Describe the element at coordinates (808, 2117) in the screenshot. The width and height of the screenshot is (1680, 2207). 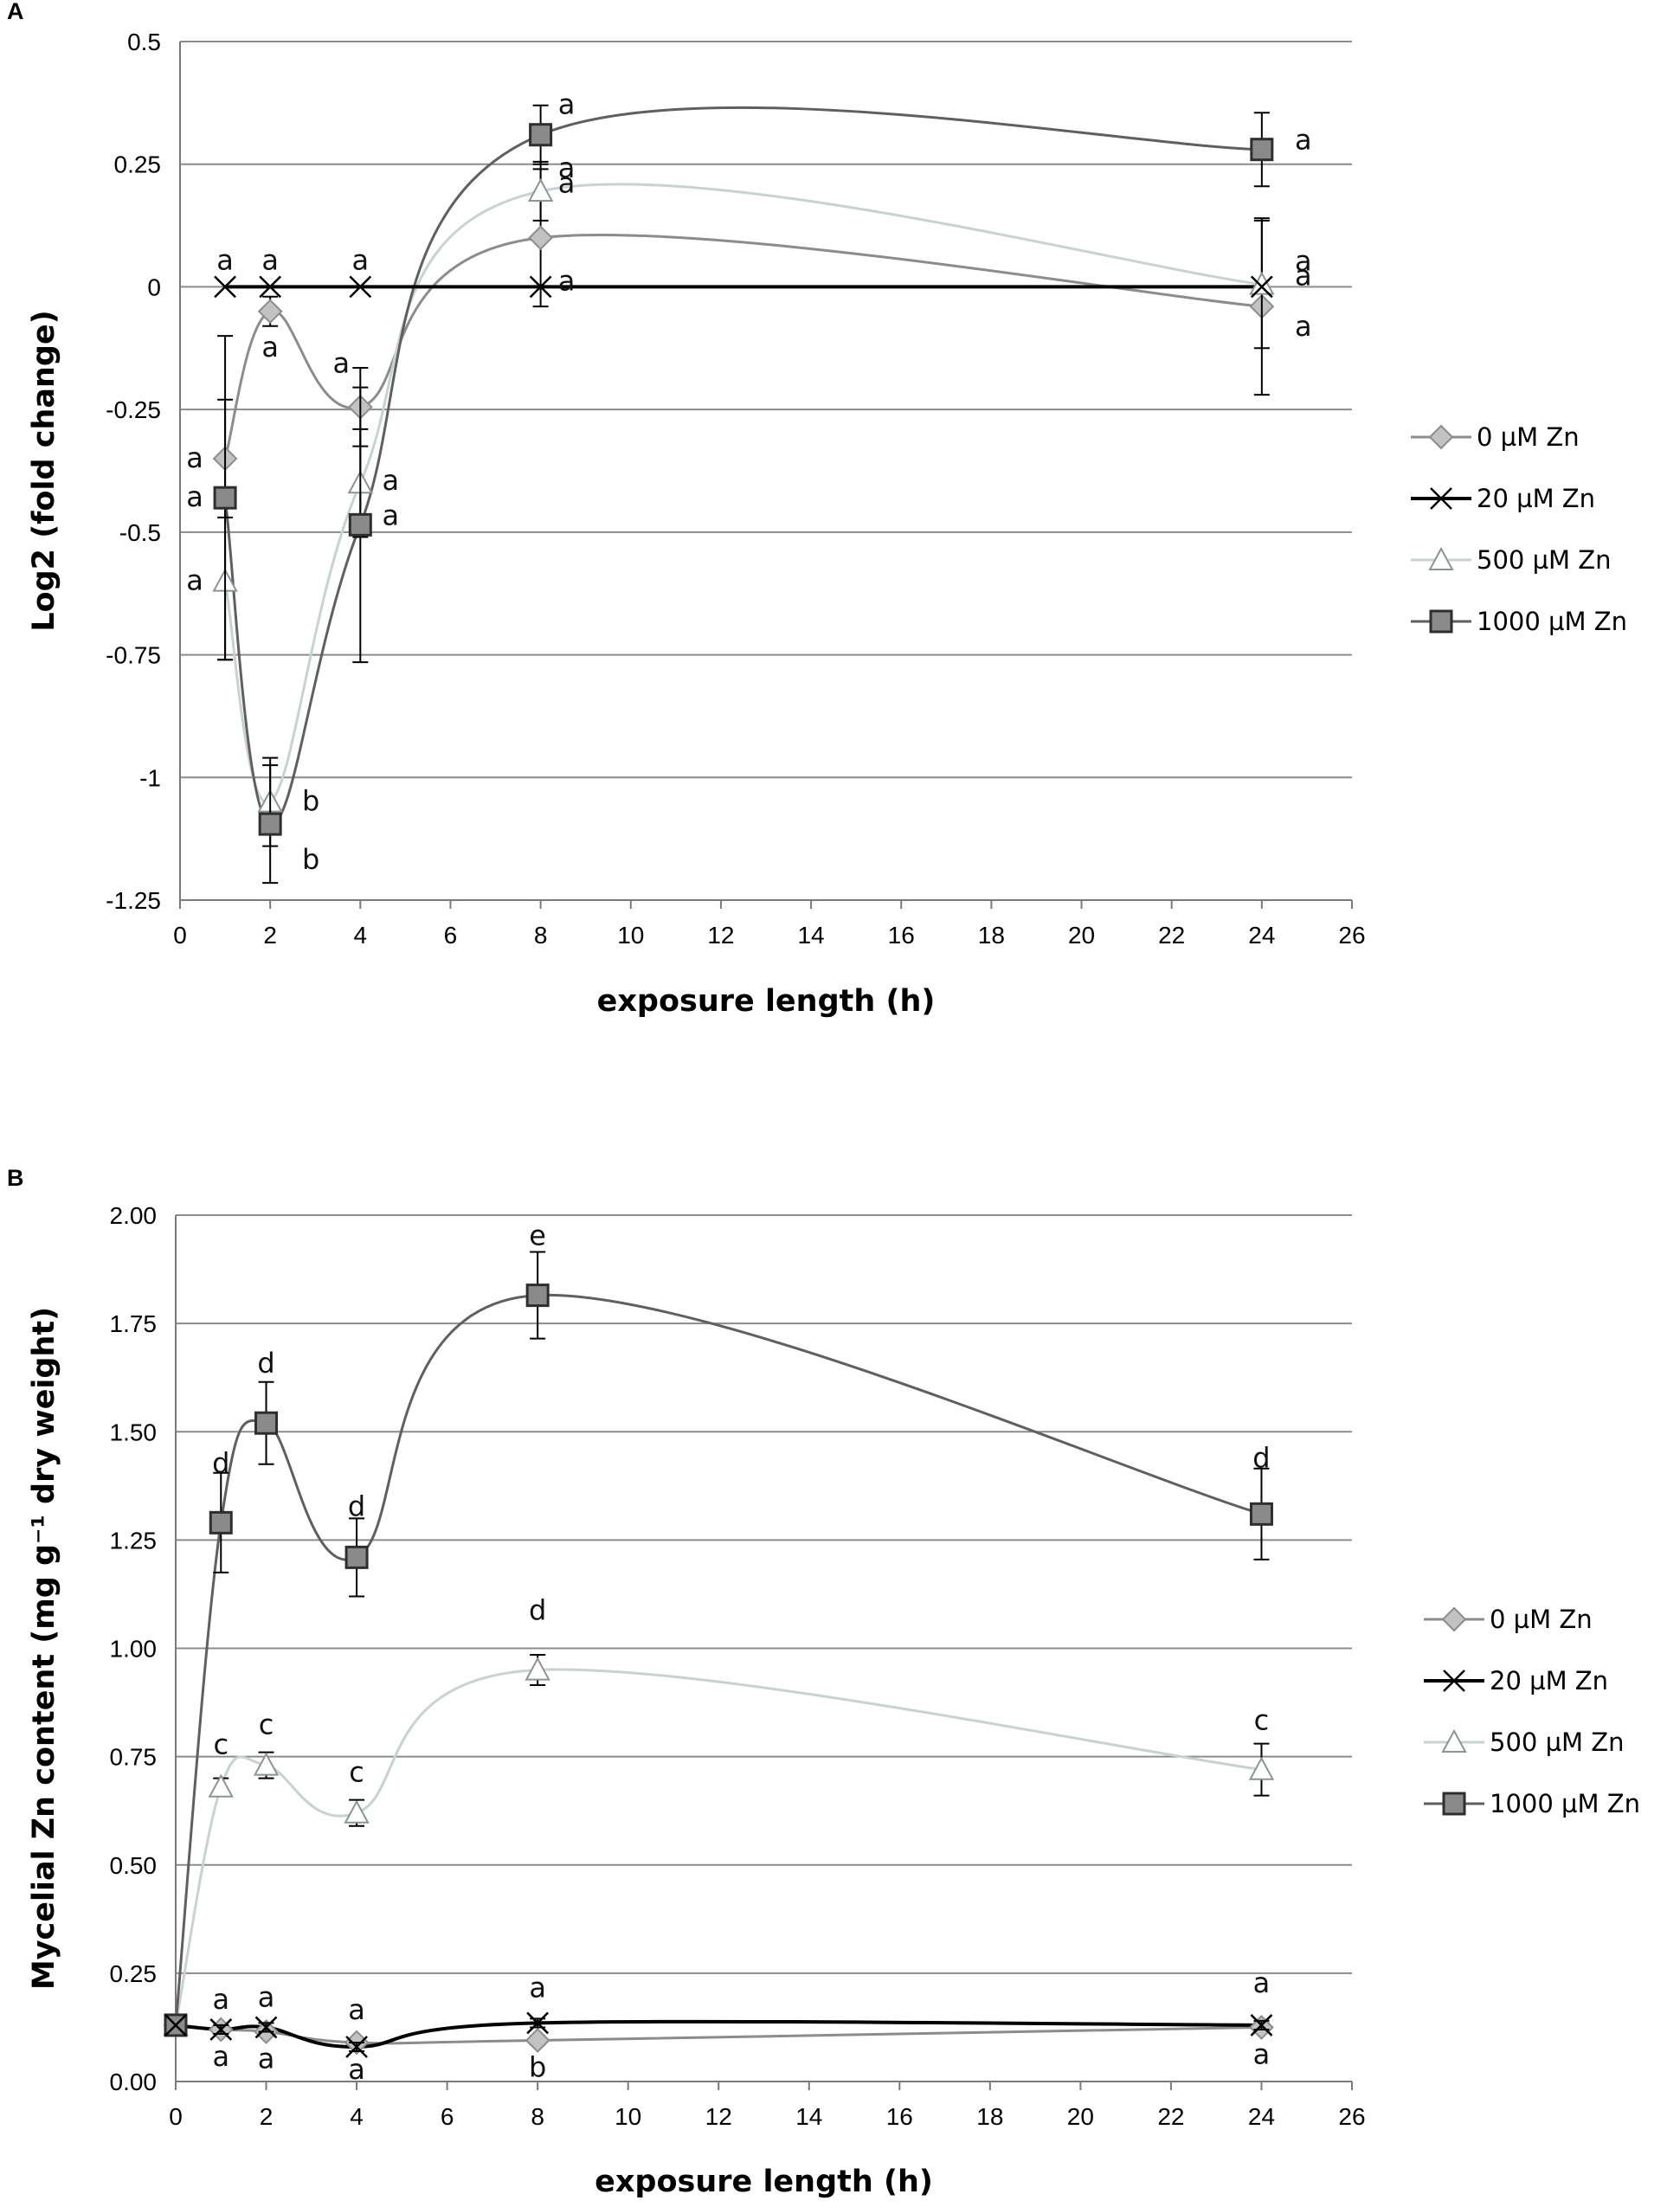
I see `x-tick-label: 14` at that location.